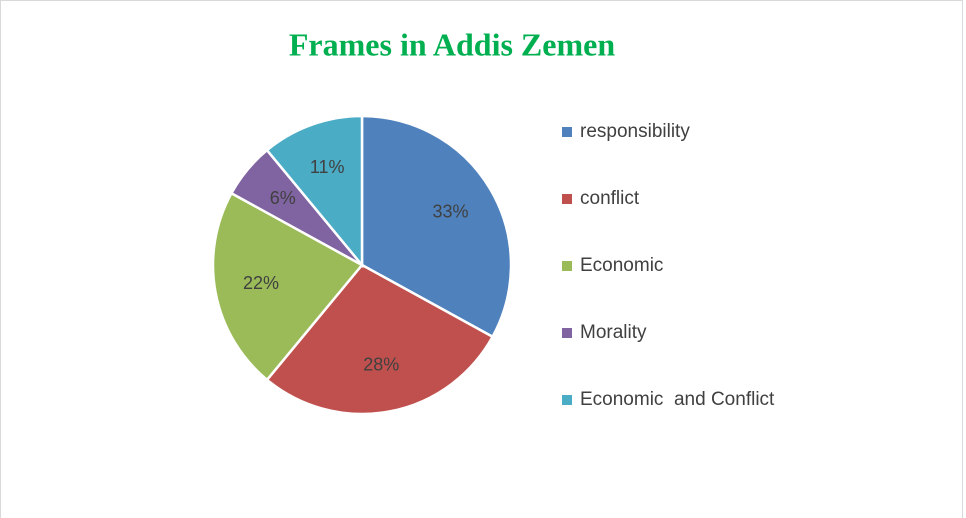  I want to click on data-label: 11%, so click(327, 167).